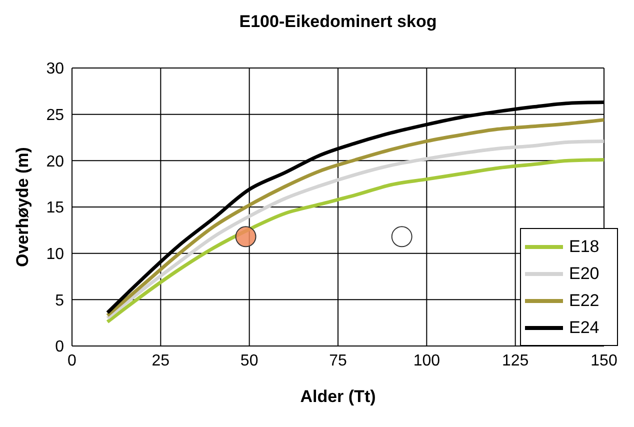  I want to click on y-tick-label: 5, so click(59, 301).